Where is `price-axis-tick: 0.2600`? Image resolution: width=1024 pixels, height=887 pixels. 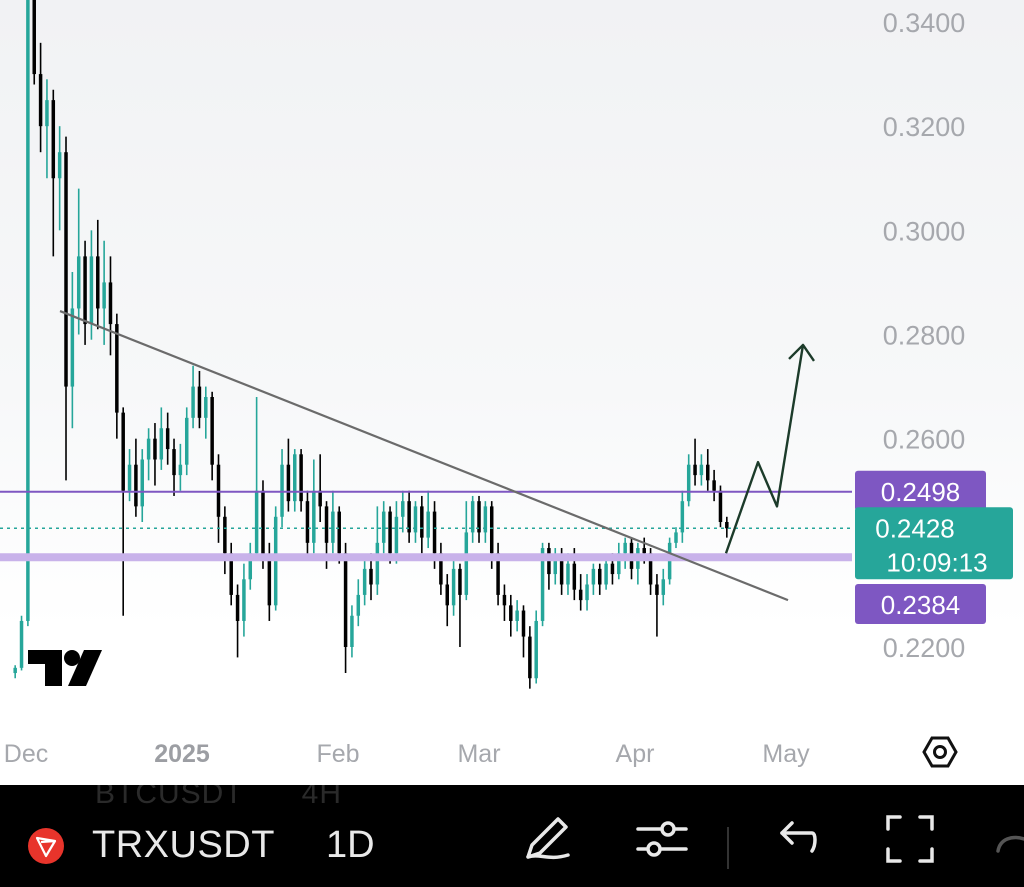
price-axis-tick: 0.2600 is located at coordinates (924, 440).